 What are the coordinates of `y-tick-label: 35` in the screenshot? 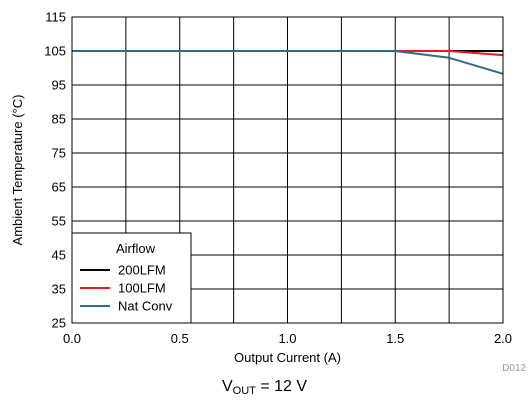 It's located at (59, 289).